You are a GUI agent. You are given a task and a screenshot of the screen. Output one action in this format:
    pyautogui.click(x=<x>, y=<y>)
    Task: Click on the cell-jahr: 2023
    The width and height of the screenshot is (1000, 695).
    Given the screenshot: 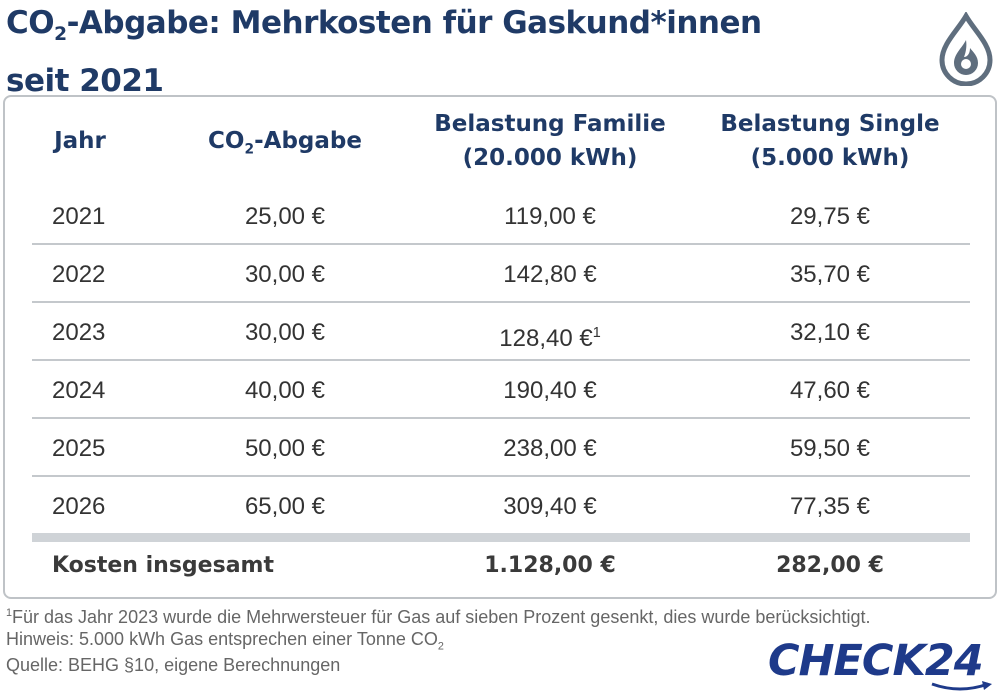 What is the action you would take?
    pyautogui.click(x=79, y=332)
    